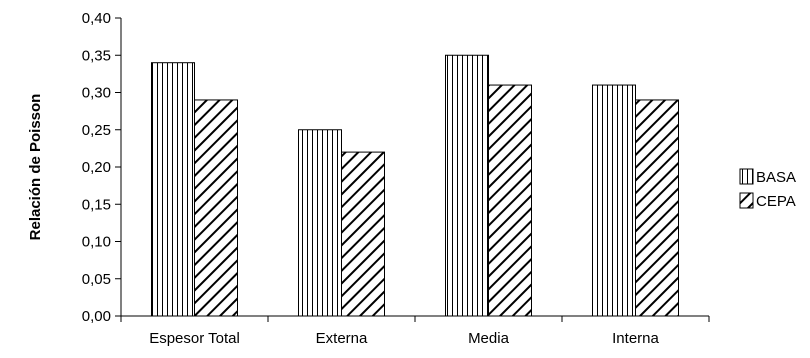 The image size is (810, 358). I want to click on category-label: Interna, so click(635, 338).